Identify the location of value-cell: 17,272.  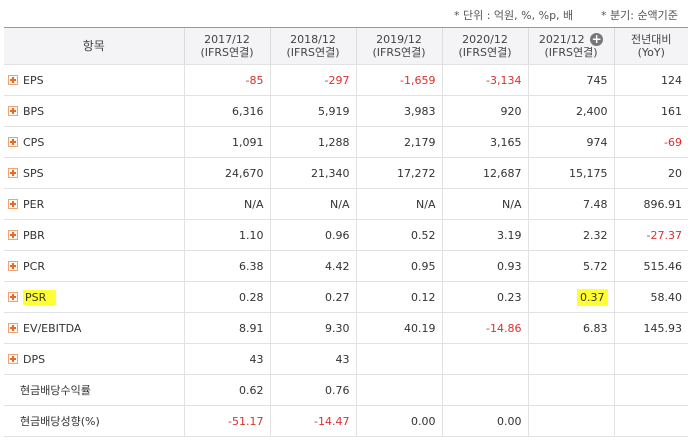
(398, 173).